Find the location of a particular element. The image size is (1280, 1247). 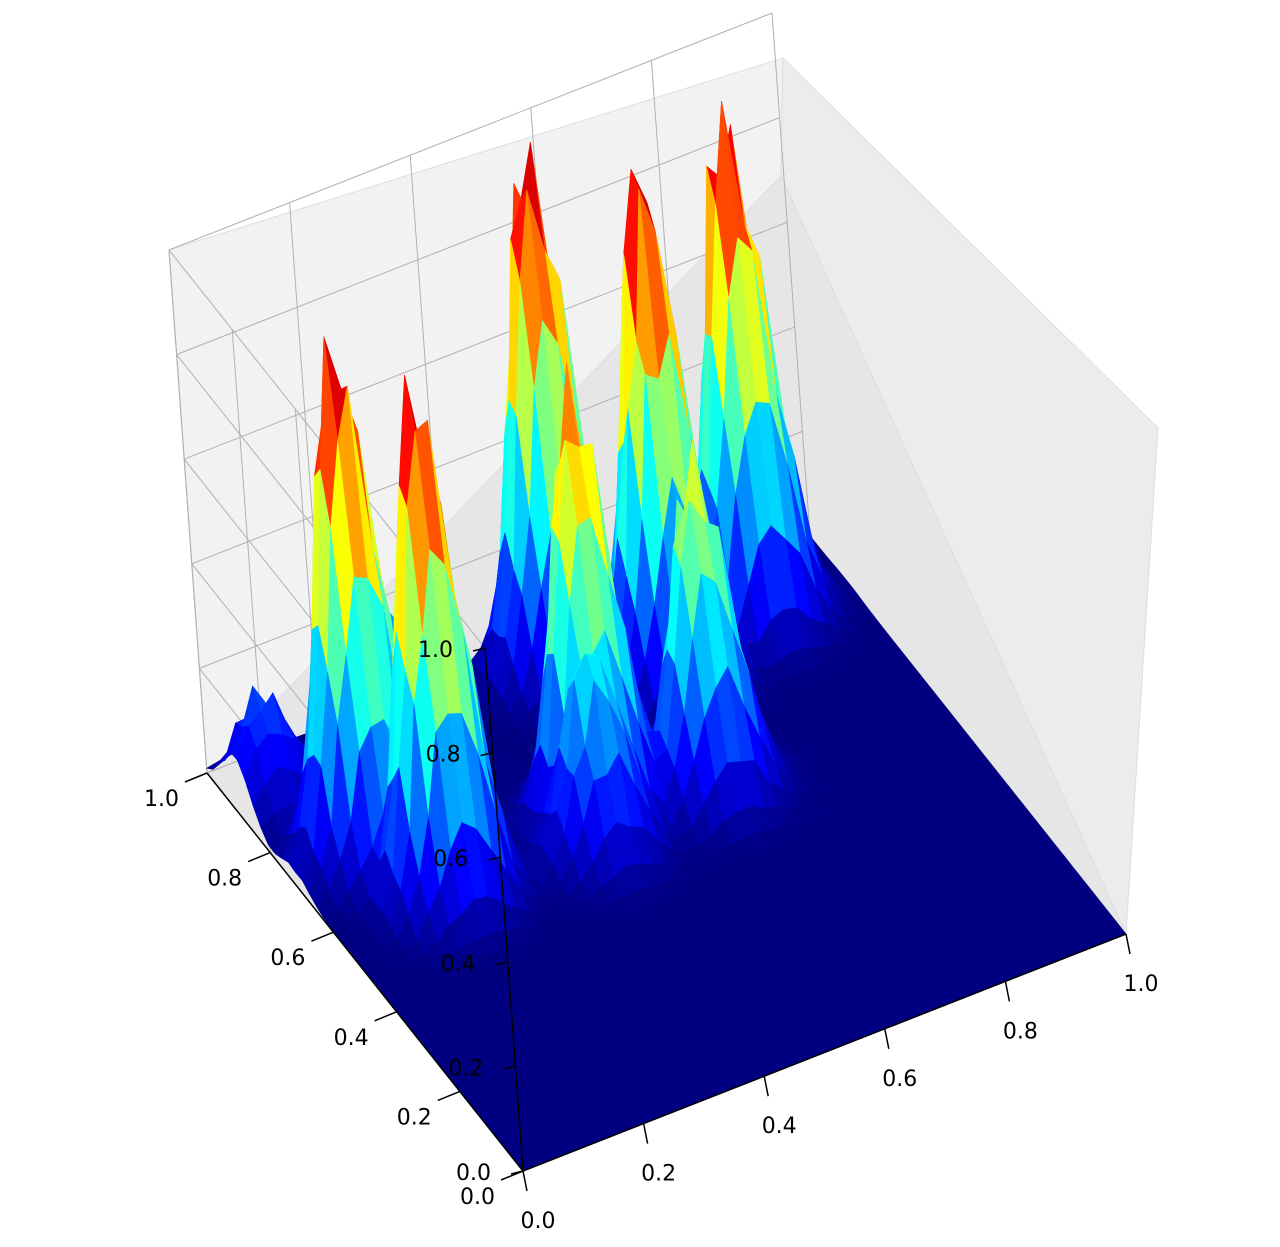

x-tick-label: 1.0 is located at coordinates (1141, 984).